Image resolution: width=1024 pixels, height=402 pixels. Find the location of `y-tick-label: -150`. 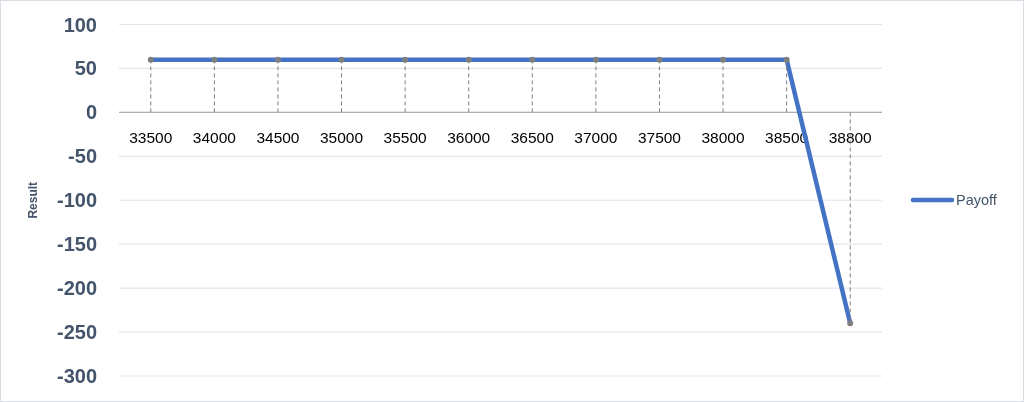

y-tick-label: -150 is located at coordinates (76, 244).